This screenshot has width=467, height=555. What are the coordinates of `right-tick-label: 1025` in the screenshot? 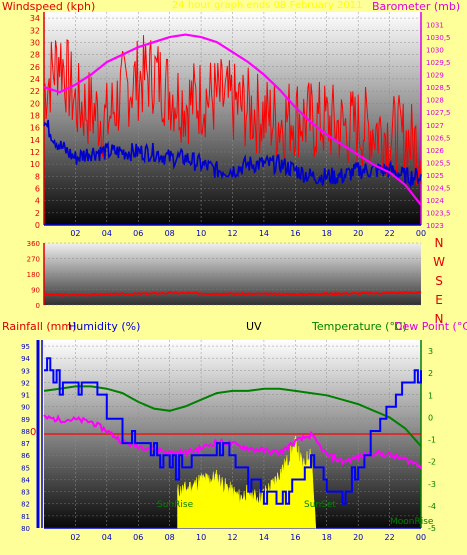 It's located at (435, 176).